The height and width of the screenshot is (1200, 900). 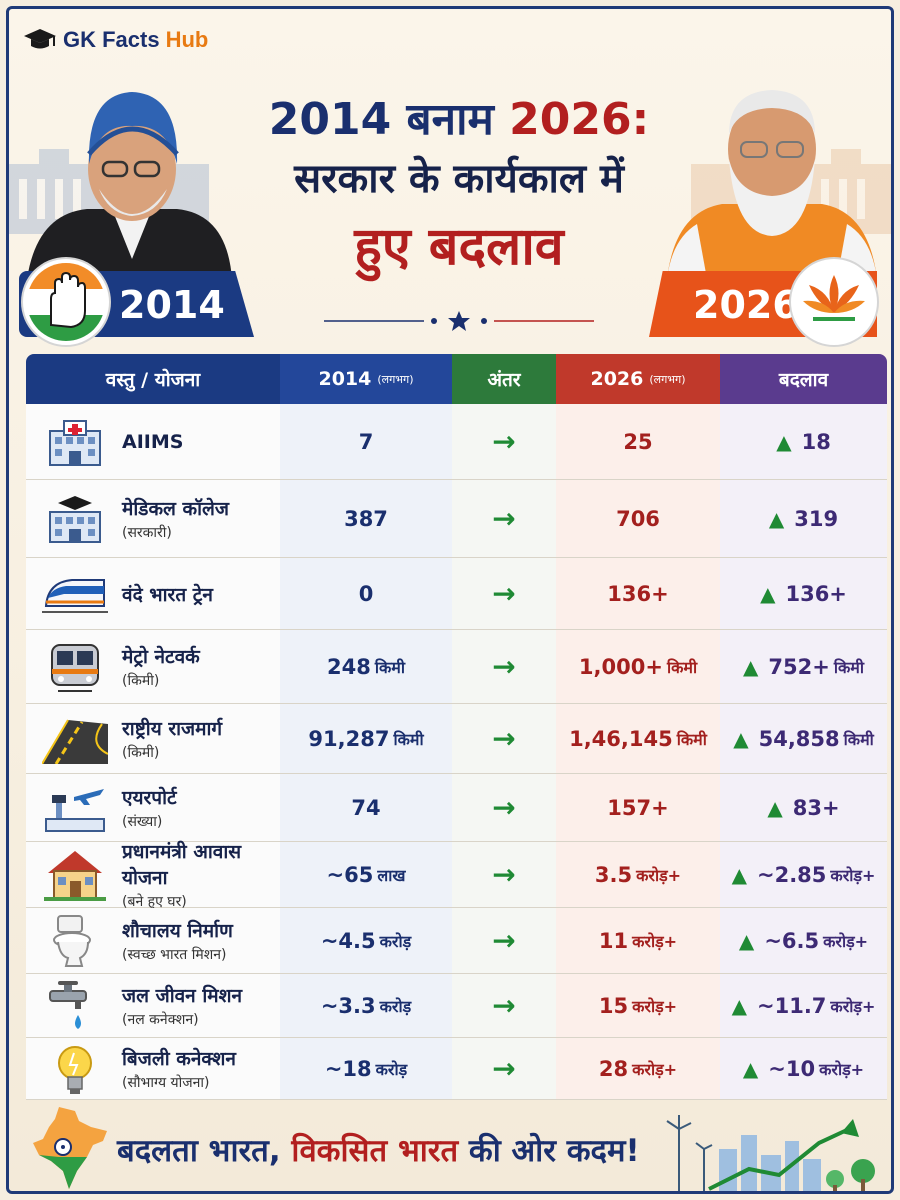 What do you see at coordinates (153, 379) in the screenshot?
I see `header-item: वस्तु / योजना` at bounding box center [153, 379].